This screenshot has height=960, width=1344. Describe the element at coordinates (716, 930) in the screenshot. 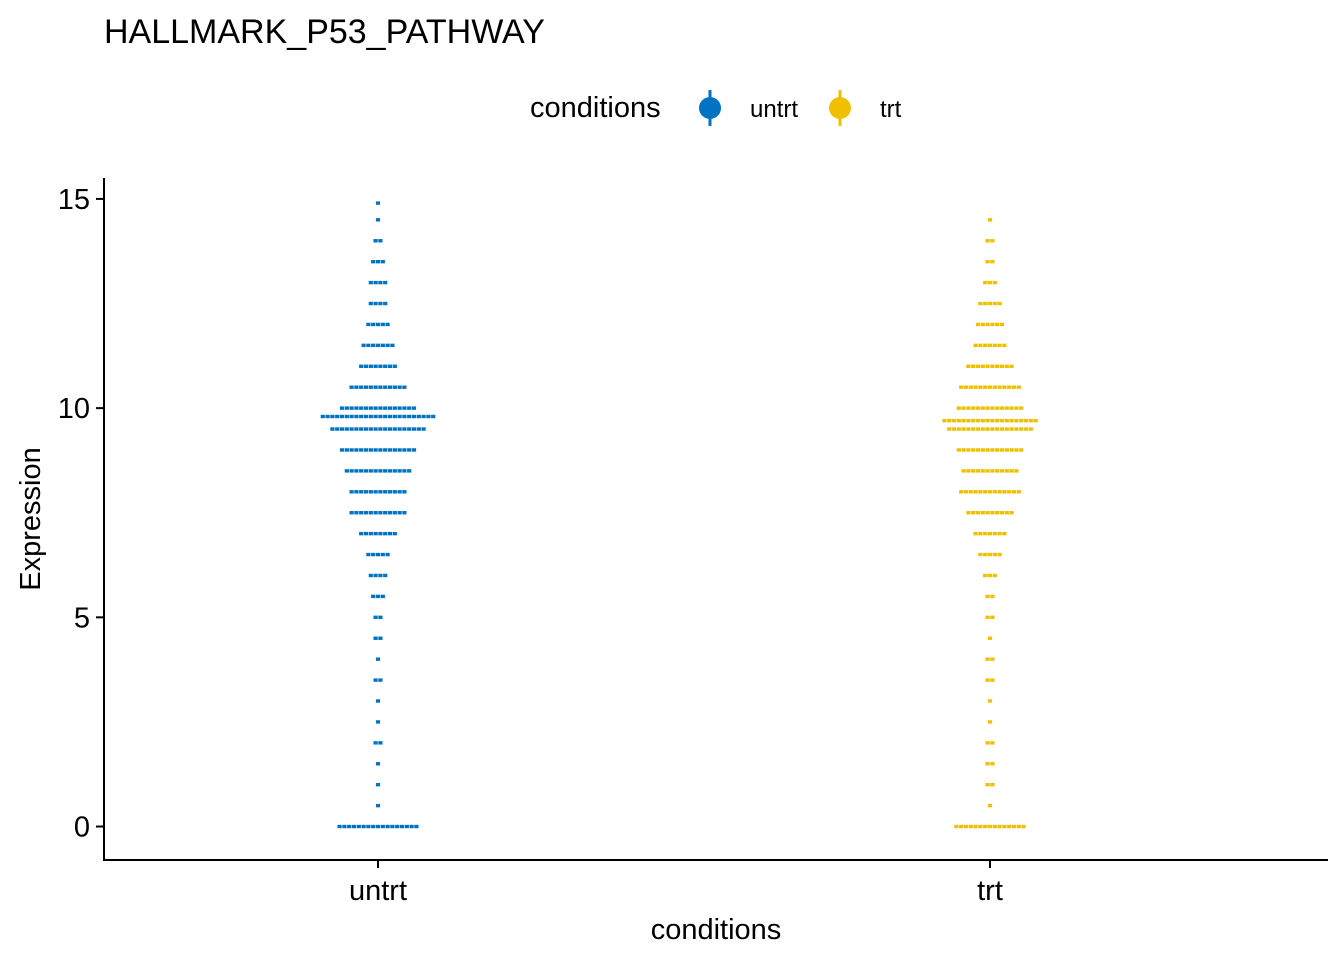

I see `x-axis-title: conditions` at that location.